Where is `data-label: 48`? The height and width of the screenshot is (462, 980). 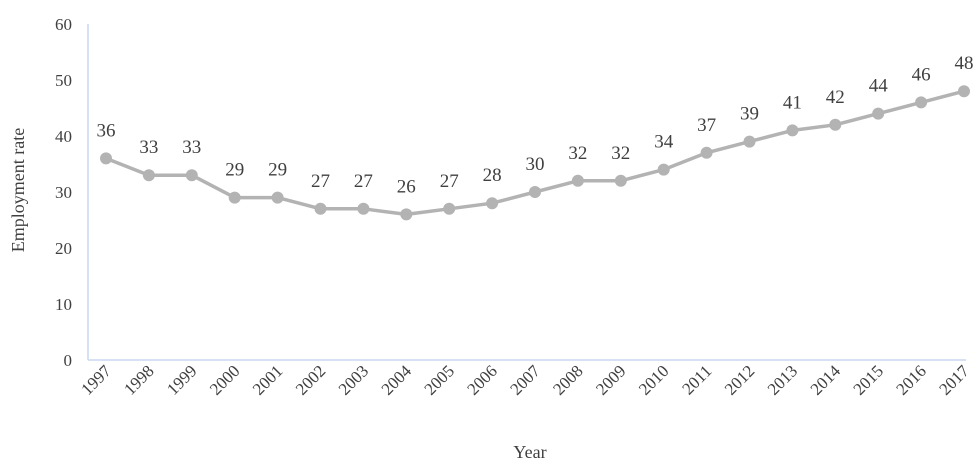 data-label: 48 is located at coordinates (964, 63).